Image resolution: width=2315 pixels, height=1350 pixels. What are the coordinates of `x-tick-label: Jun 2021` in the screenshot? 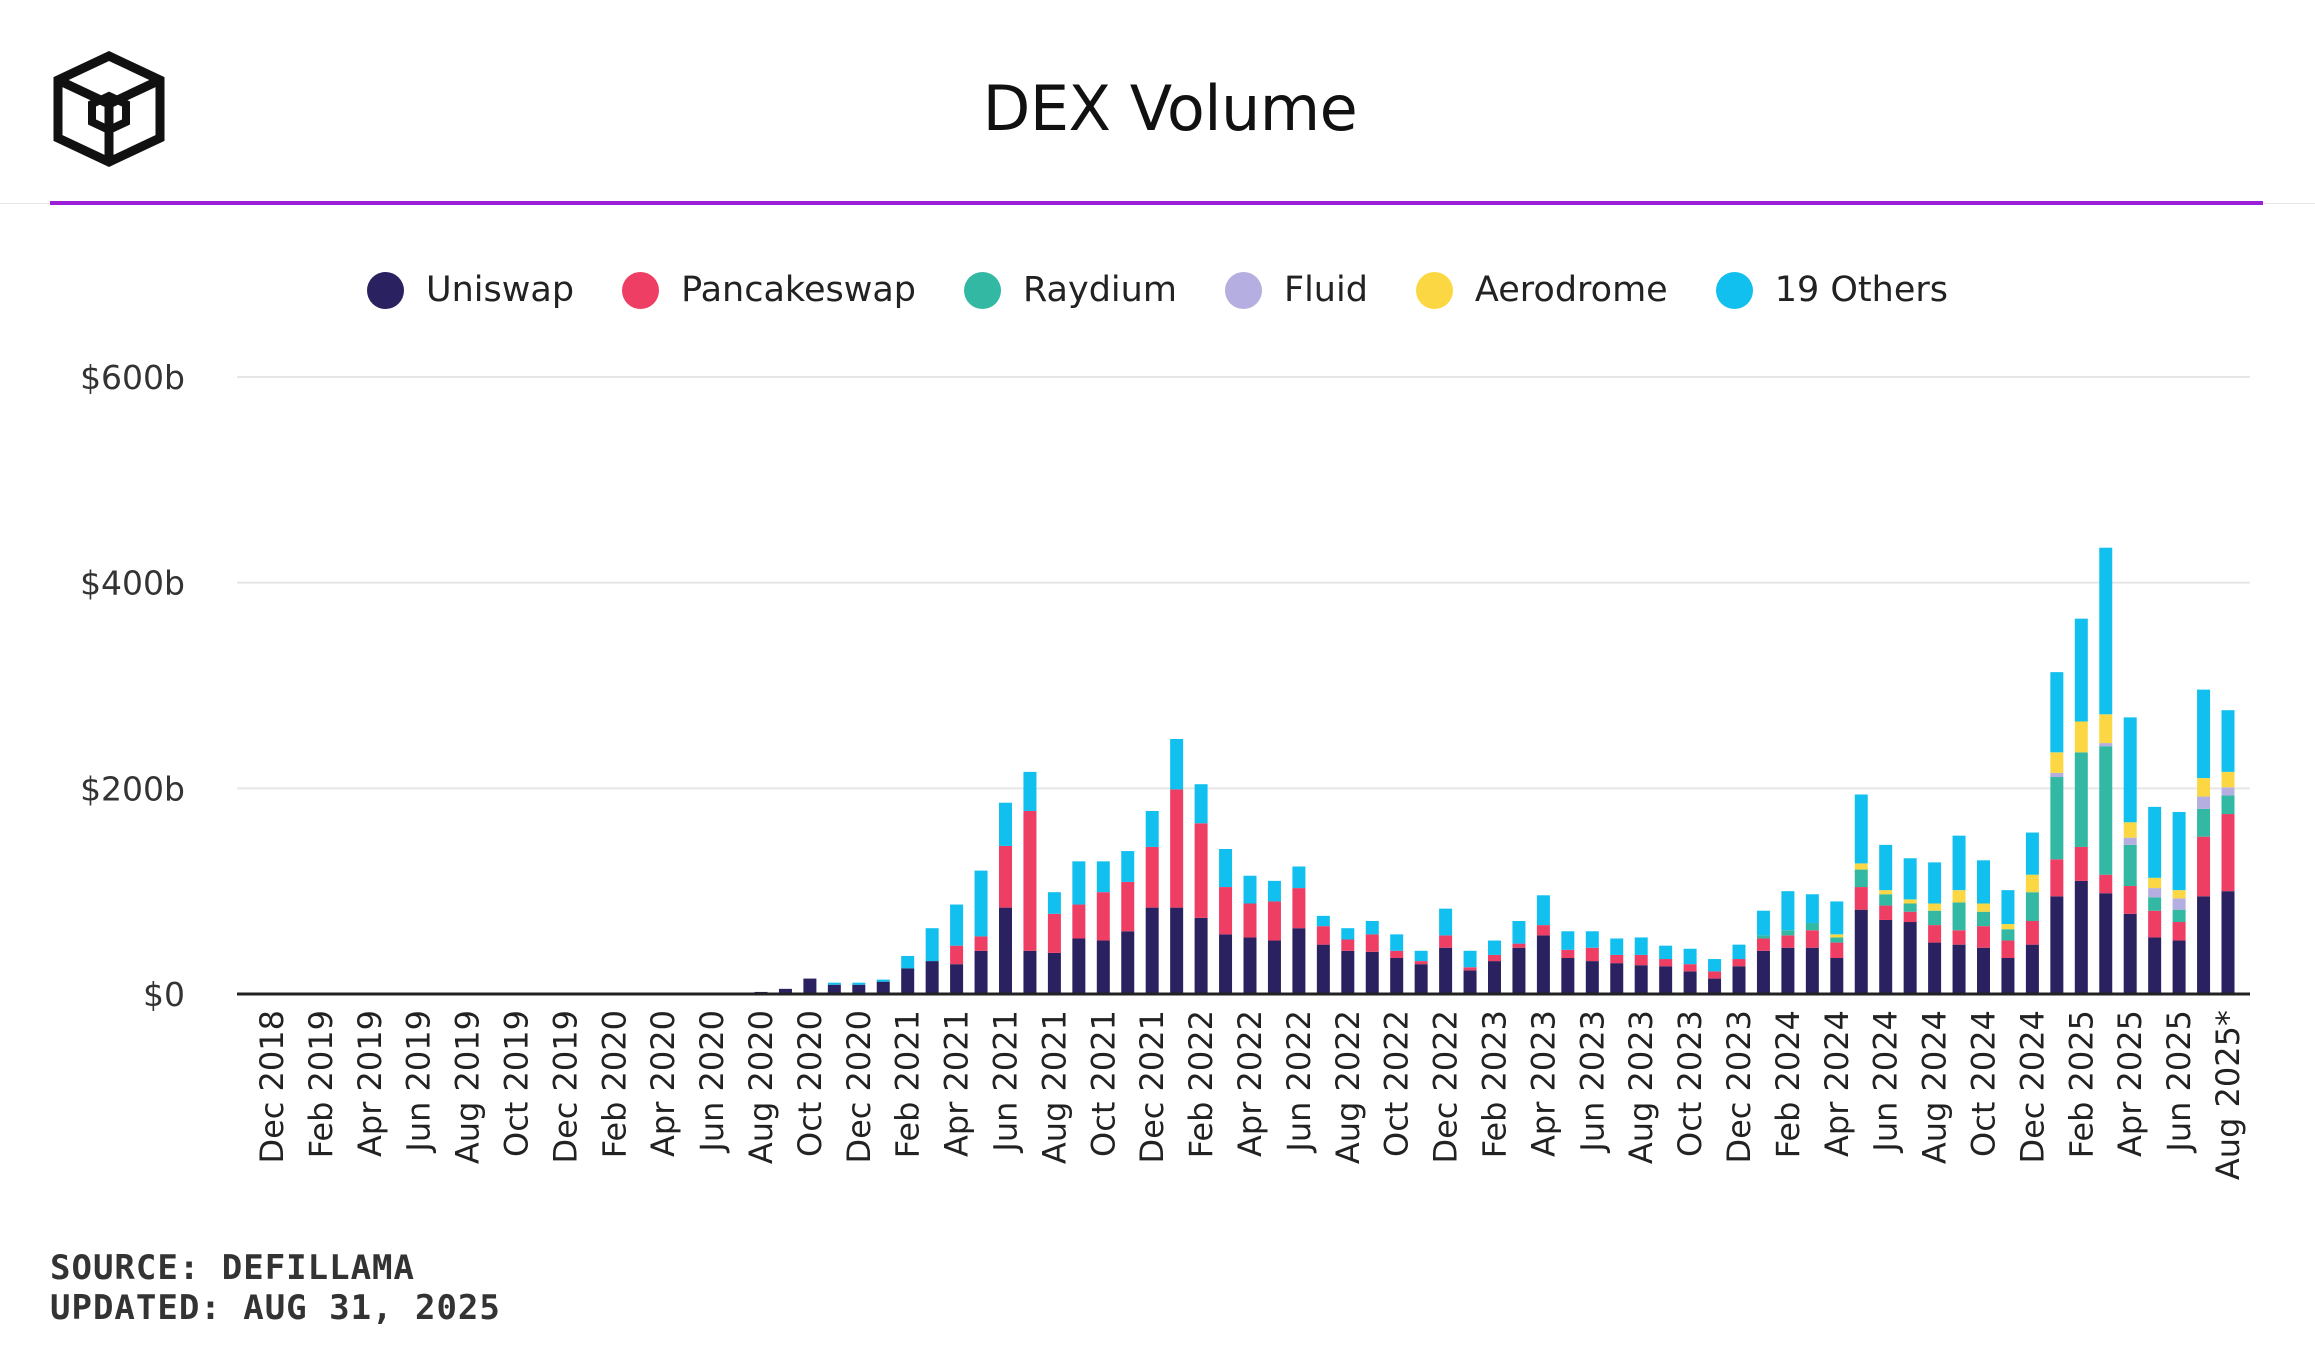 It's located at (1006, 1082).